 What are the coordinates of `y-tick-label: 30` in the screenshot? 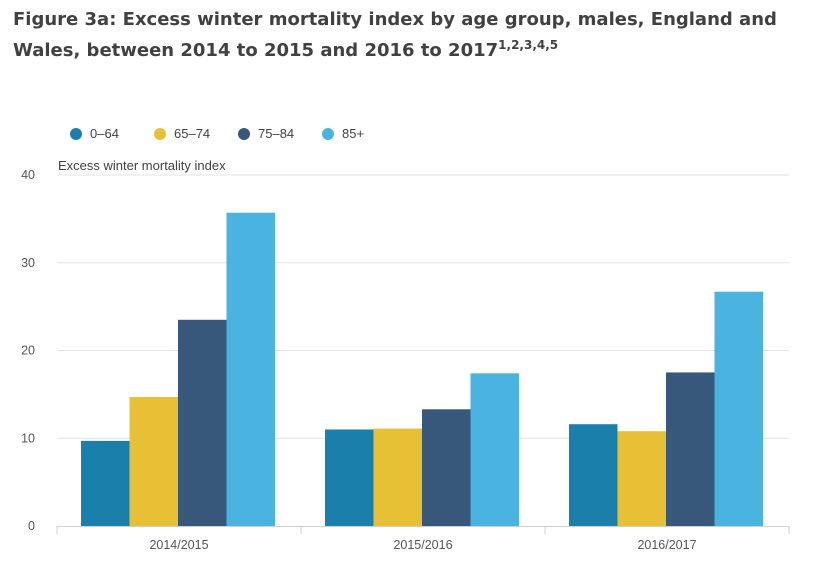 It's located at (28, 263).